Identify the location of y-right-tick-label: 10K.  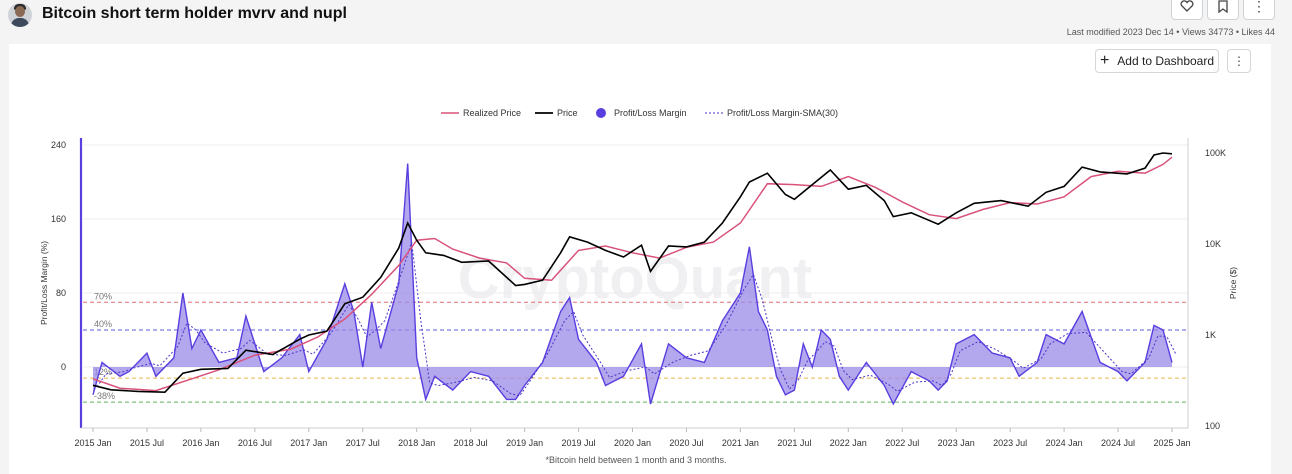
(1213, 244).